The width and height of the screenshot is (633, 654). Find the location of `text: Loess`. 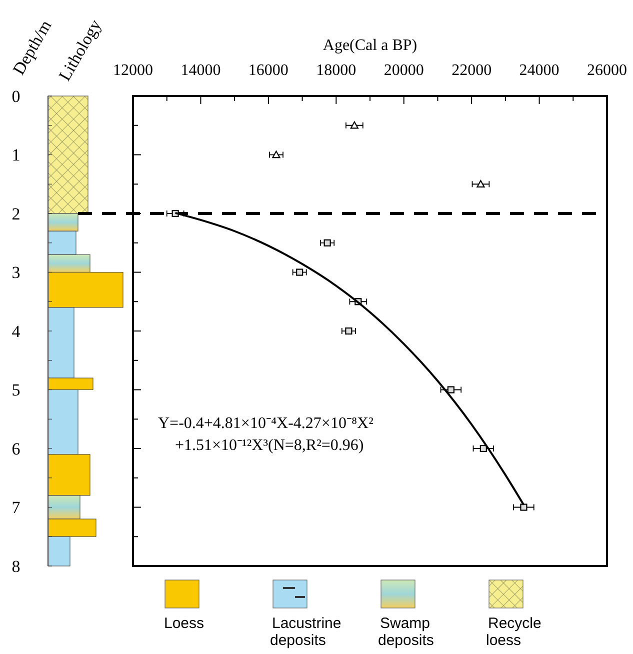

text: Loess is located at coordinates (184, 623).